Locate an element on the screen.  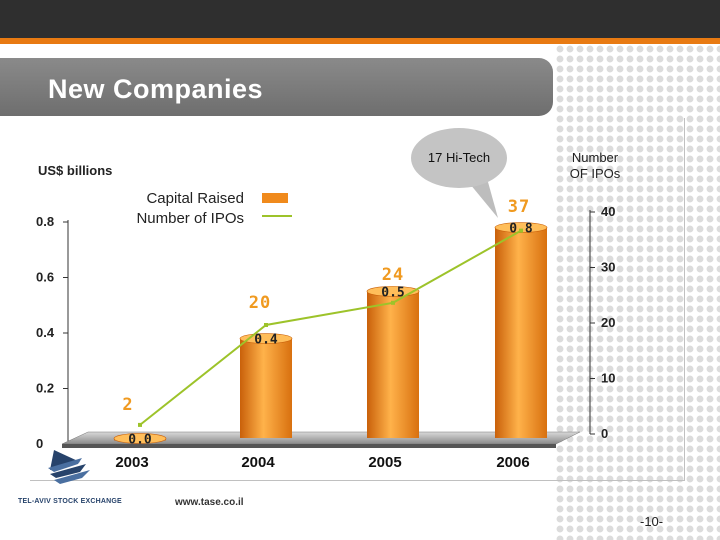
y-right-tick-label: 10 is located at coordinates (608, 378).